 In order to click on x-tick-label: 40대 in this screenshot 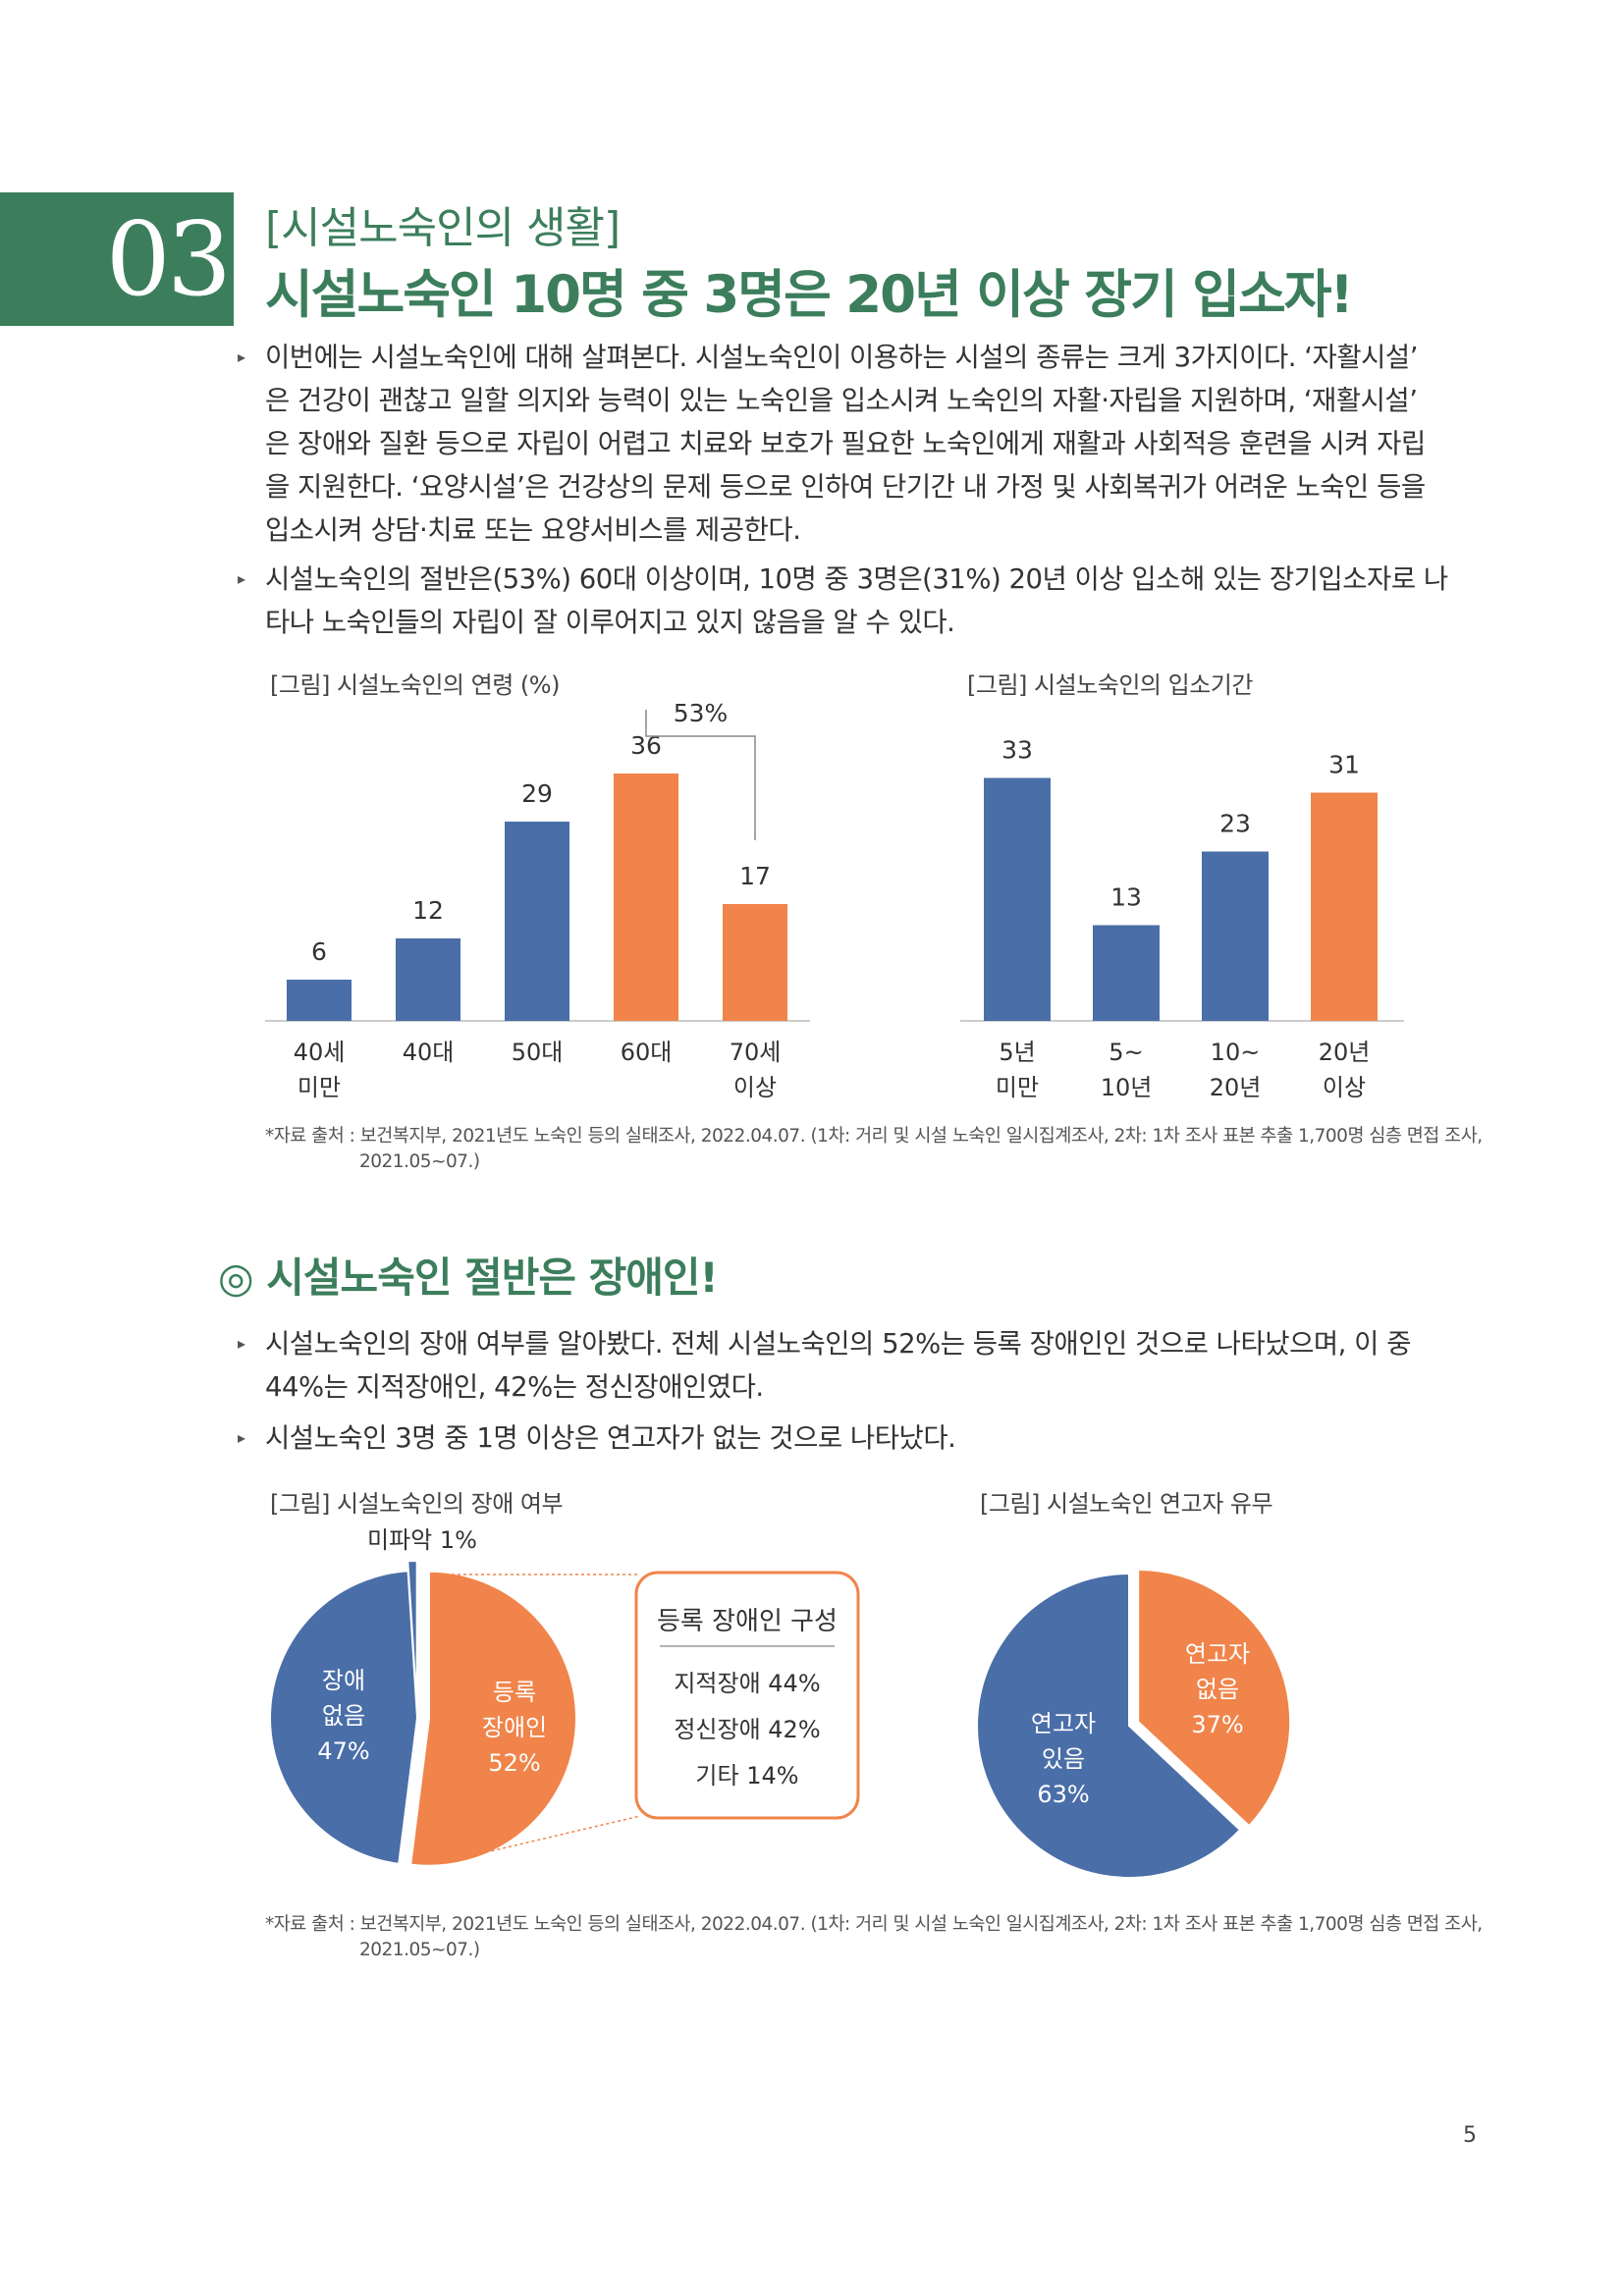, I will do `click(429, 1053)`.